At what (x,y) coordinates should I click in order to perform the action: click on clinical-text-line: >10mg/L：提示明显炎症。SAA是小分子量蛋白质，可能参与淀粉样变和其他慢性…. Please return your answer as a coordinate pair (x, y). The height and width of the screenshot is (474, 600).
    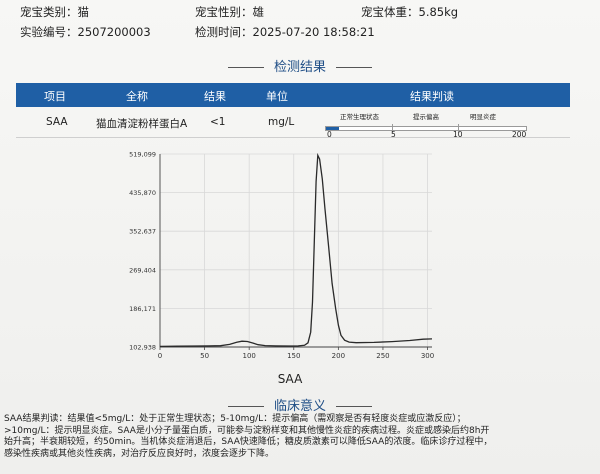
    Looking at the image, I should click on (247, 430).